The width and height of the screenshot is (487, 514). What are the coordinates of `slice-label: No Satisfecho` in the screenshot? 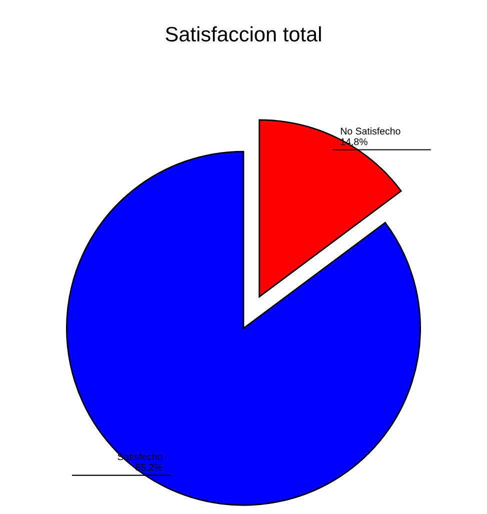 It's located at (370, 131).